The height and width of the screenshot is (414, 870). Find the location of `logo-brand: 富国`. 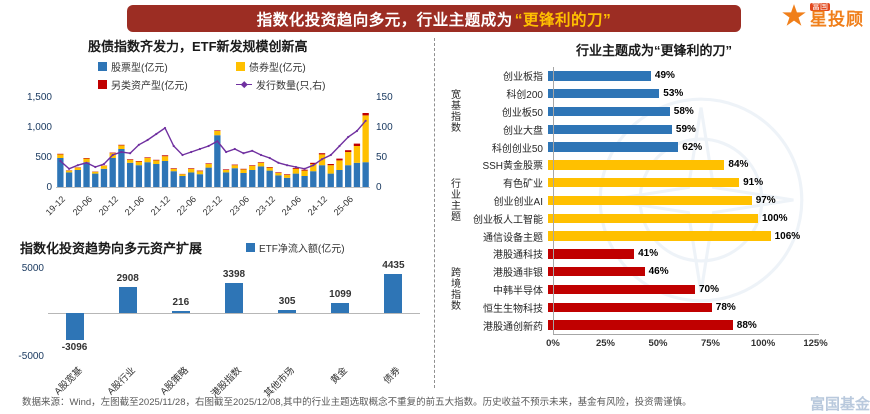

logo-brand: 富国 is located at coordinates (820, 7).